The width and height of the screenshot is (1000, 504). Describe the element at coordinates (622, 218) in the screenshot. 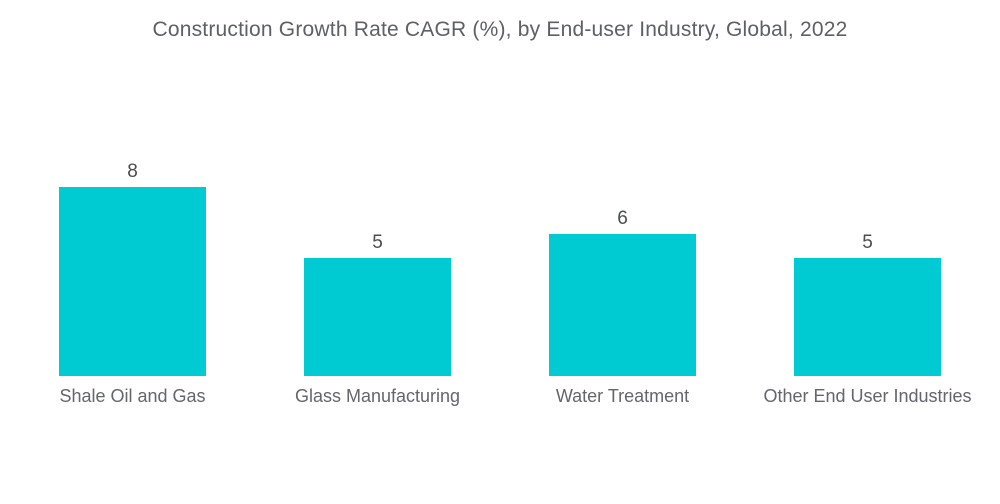

I see `bar-value-label: 6` at that location.